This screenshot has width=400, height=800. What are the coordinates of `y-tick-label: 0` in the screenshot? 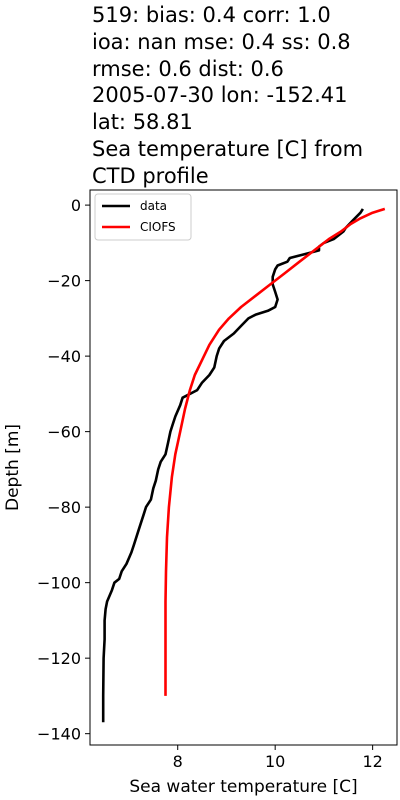 It's located at (76, 205).